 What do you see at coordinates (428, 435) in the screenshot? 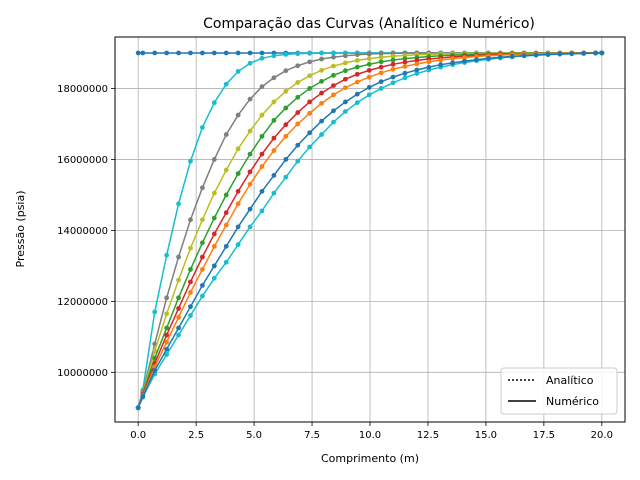
I see `x-tick-label: 12.5` at bounding box center [428, 435].